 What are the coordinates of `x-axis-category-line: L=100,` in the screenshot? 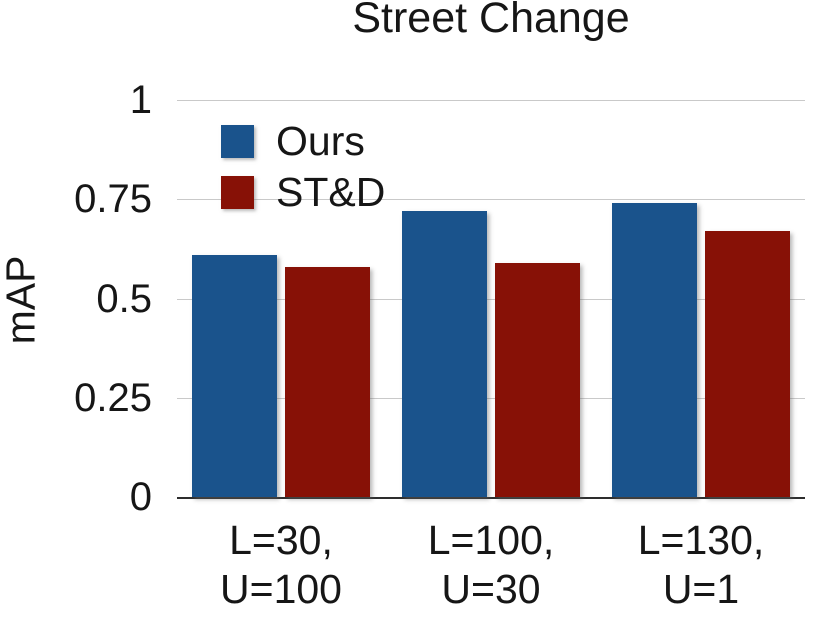 It's located at (491, 540).